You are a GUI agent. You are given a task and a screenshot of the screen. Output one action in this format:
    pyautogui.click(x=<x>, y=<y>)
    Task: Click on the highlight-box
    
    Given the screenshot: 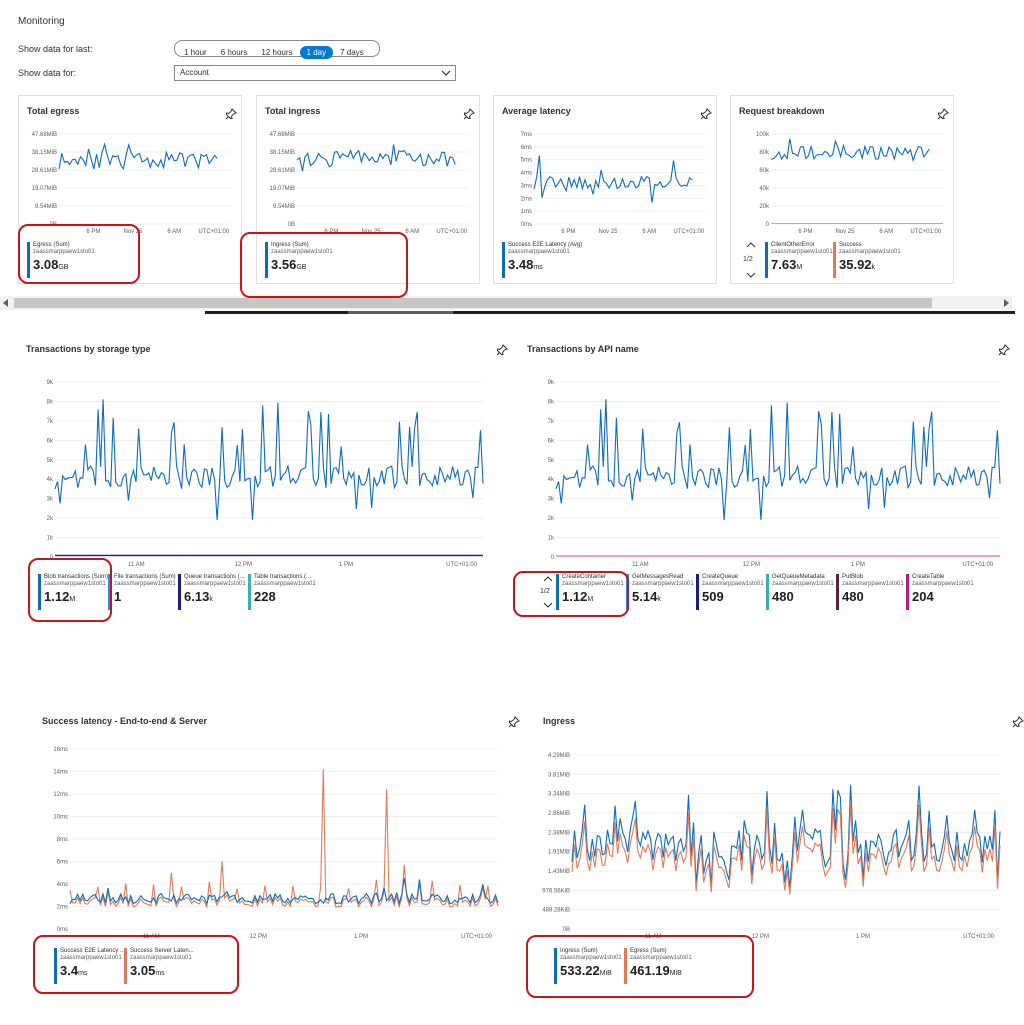 What is the action you would take?
    pyautogui.click(x=640, y=966)
    